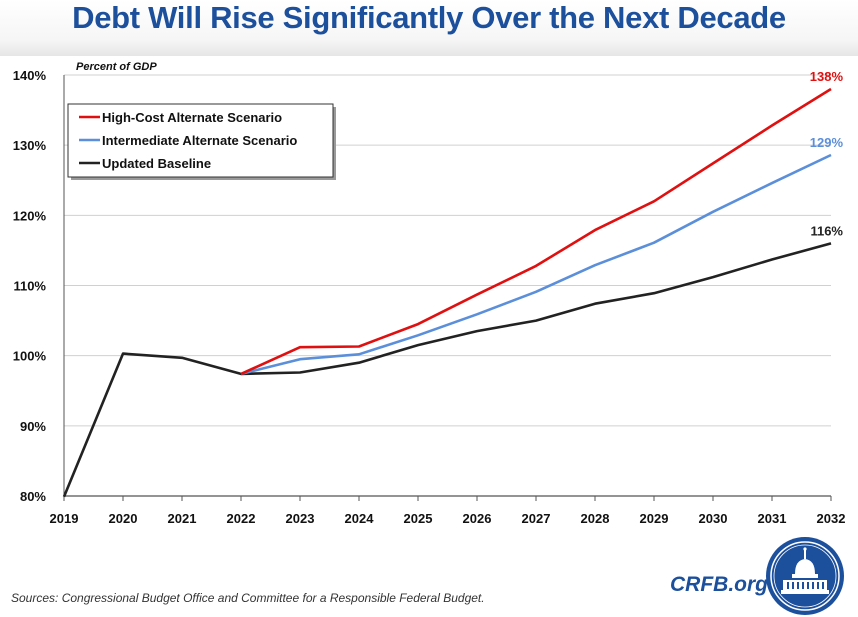 Image resolution: width=858 pixels, height=617 pixels. What do you see at coordinates (116, 67) in the screenshot?
I see `y-axis-label: Percent of GDP` at bounding box center [116, 67].